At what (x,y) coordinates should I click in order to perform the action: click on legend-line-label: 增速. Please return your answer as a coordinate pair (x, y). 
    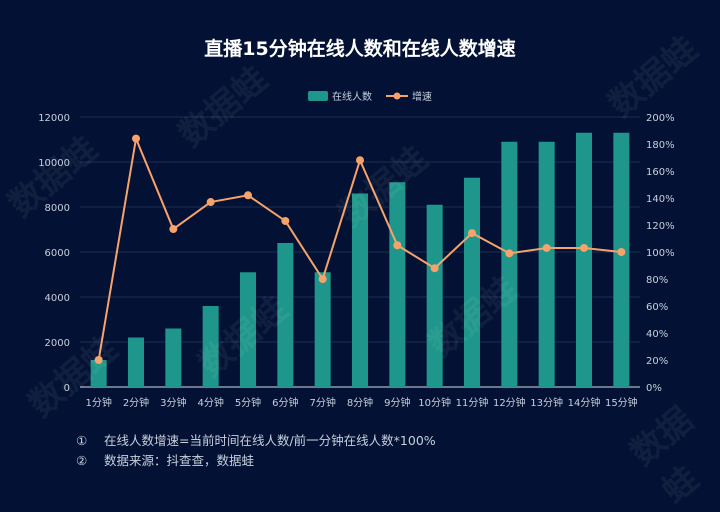
    Looking at the image, I should click on (422, 96).